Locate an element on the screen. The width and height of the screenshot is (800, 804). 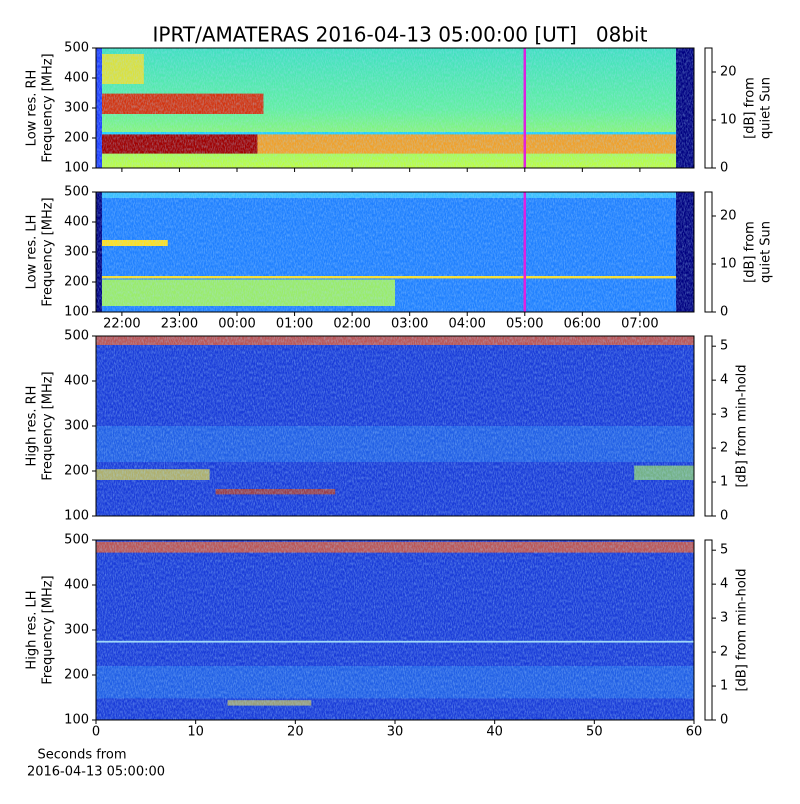
x-tick-label: 20 is located at coordinates (295, 732).